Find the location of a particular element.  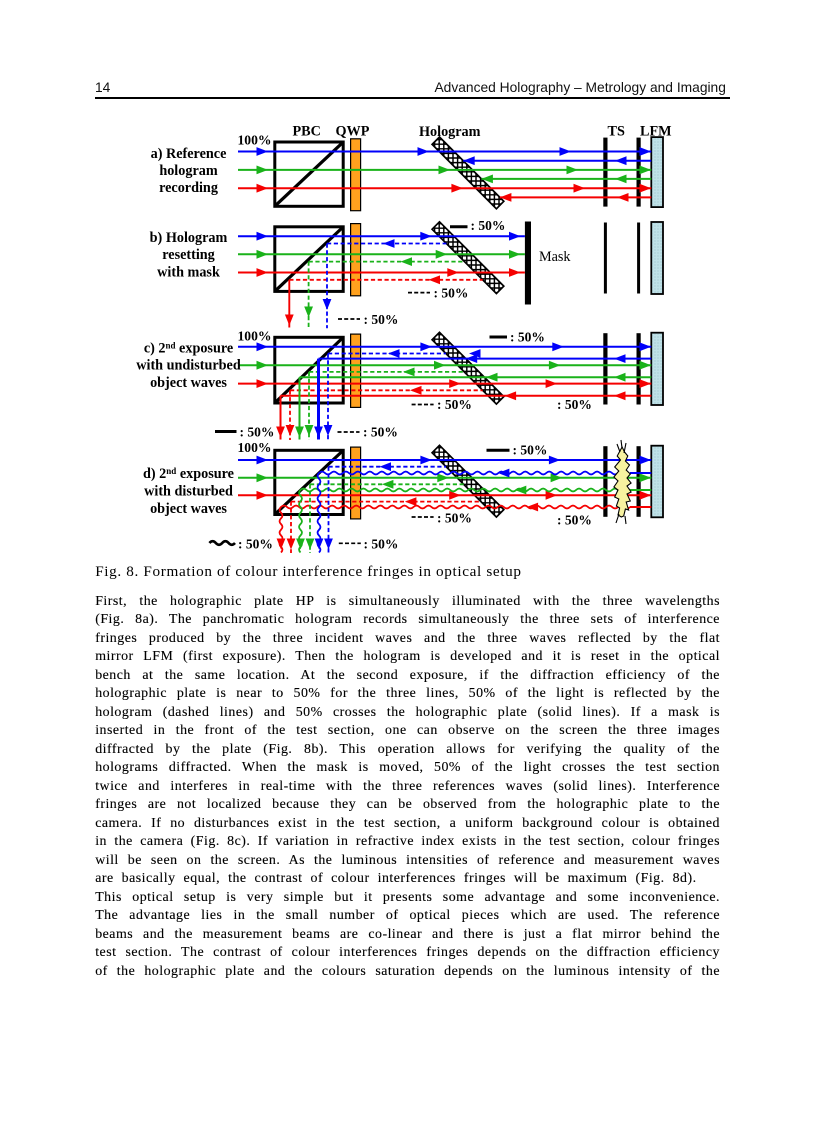

svg-text: c) 2nd exposure is located at coordinates (188, 349).